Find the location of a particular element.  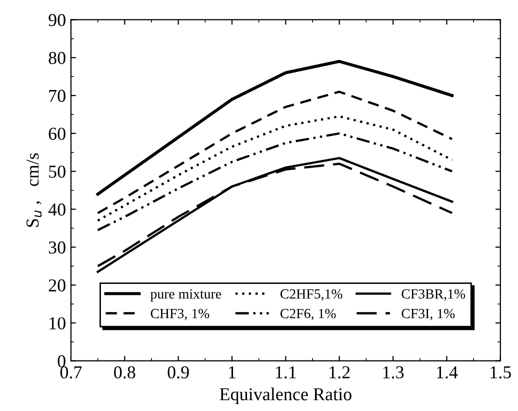

legend-label: CF3BR,1% is located at coordinates (434, 295).